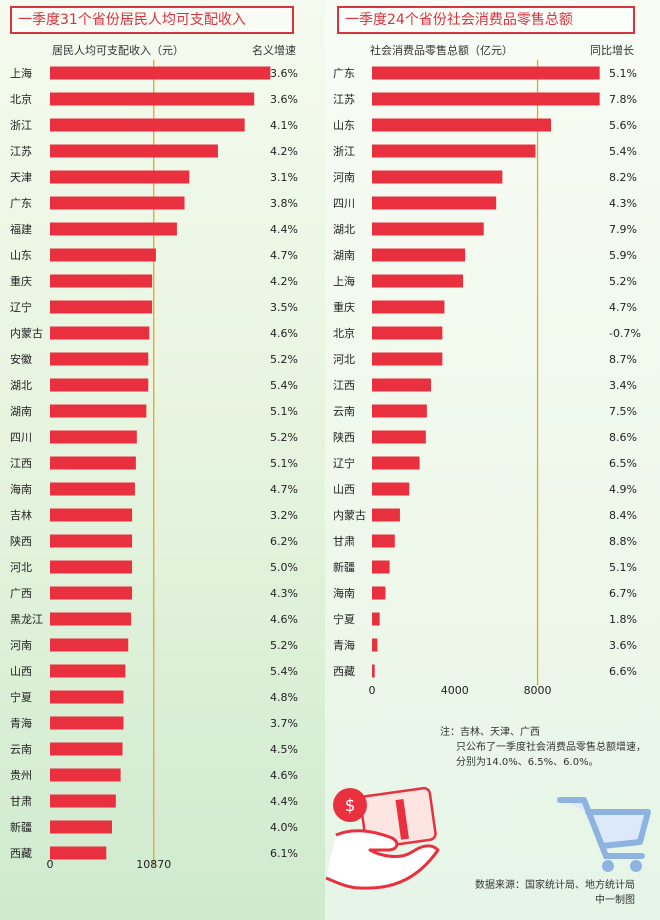 Image resolution: width=660 pixels, height=920 pixels. I want to click on retail-category-label: 辽宁, so click(344, 463).